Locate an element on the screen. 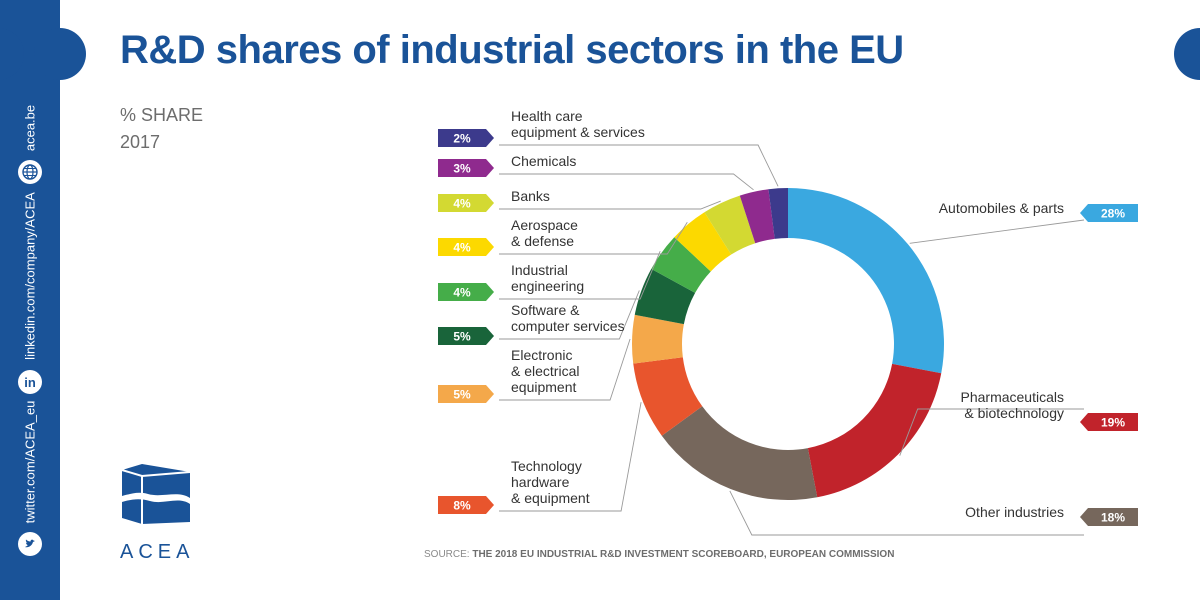 The height and width of the screenshot is (600, 1200). value-label: 3% is located at coordinates (462, 169).